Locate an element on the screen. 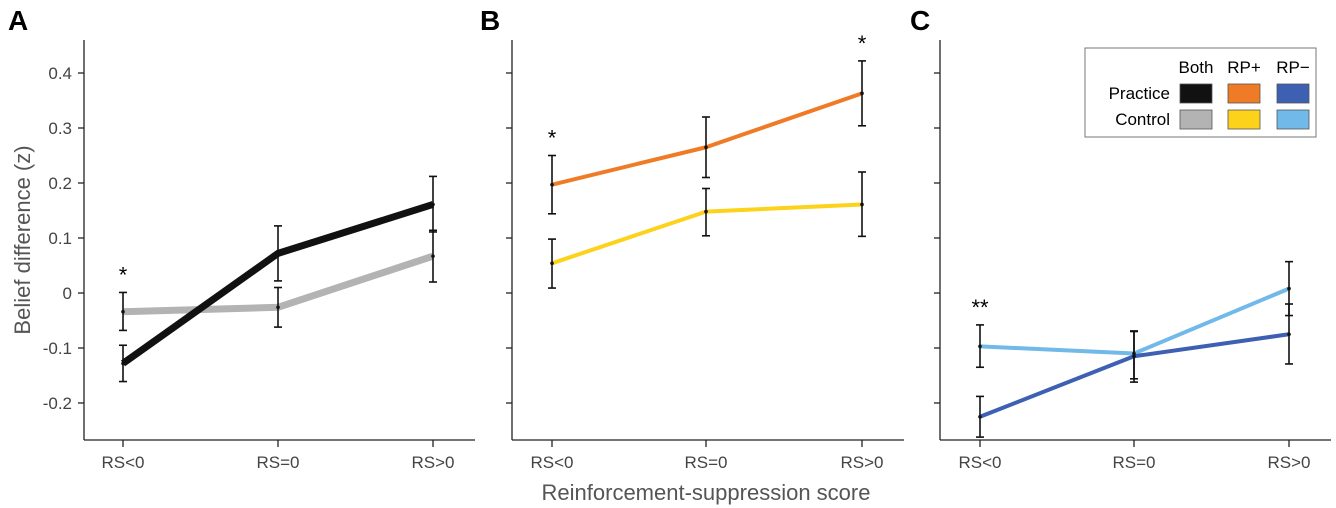 This screenshot has width=1336, height=508. legend-row-label: Control is located at coordinates (1142, 119).